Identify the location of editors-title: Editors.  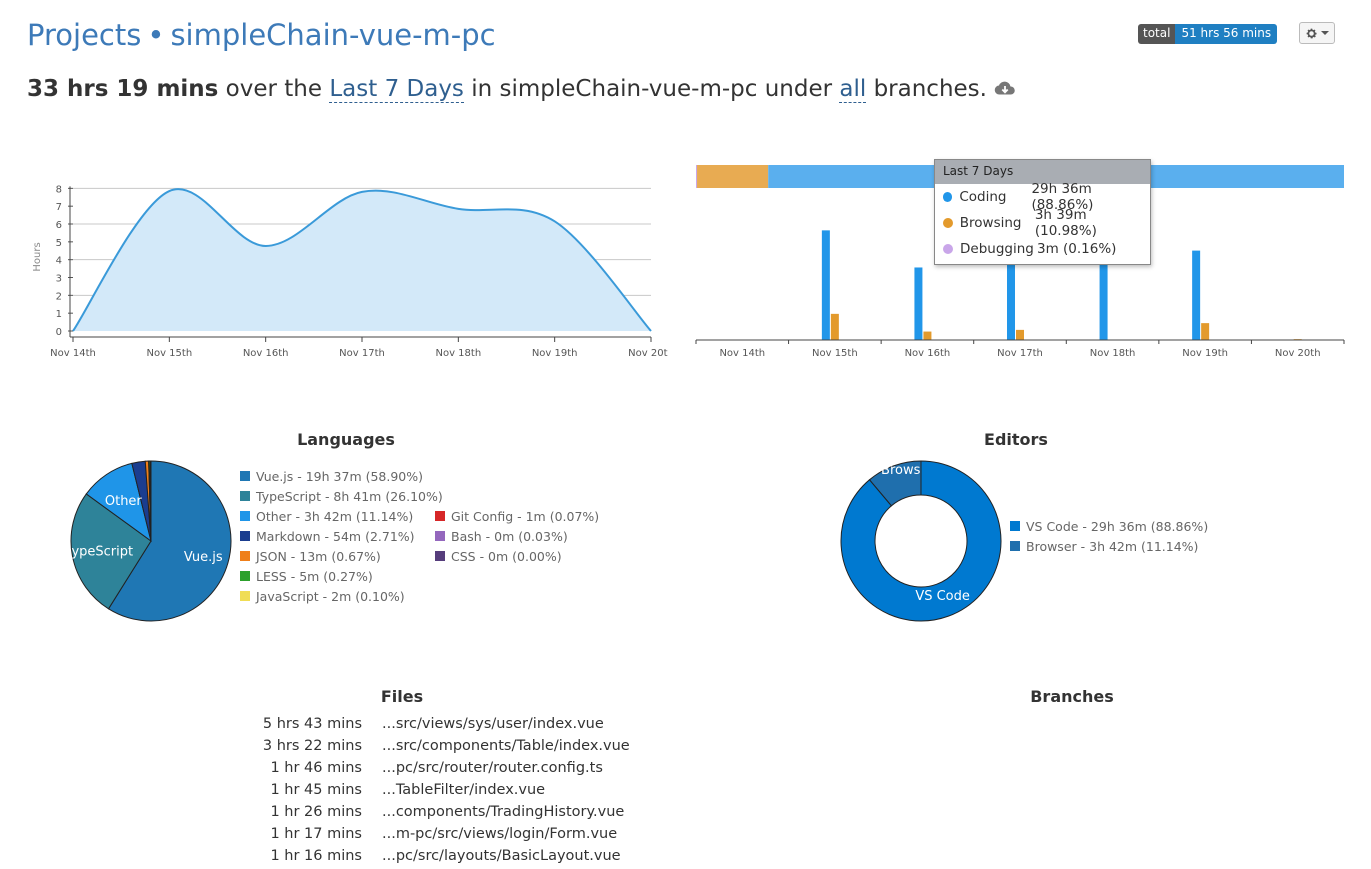
(1016, 439).